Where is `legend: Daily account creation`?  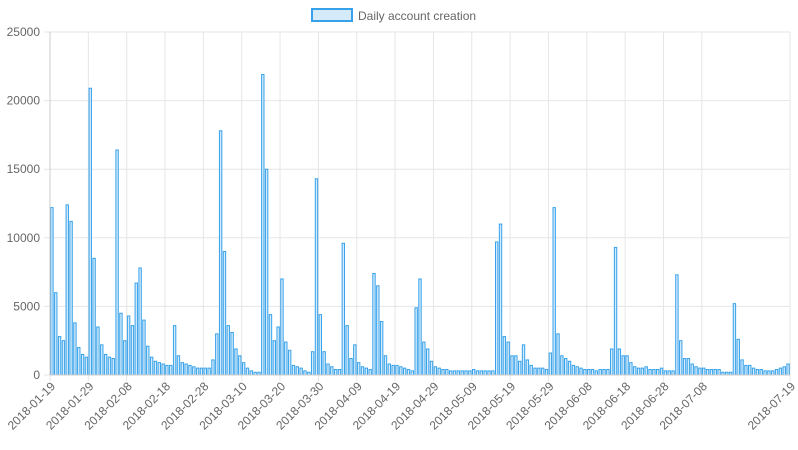
legend: Daily account creation is located at coordinates (393, 15).